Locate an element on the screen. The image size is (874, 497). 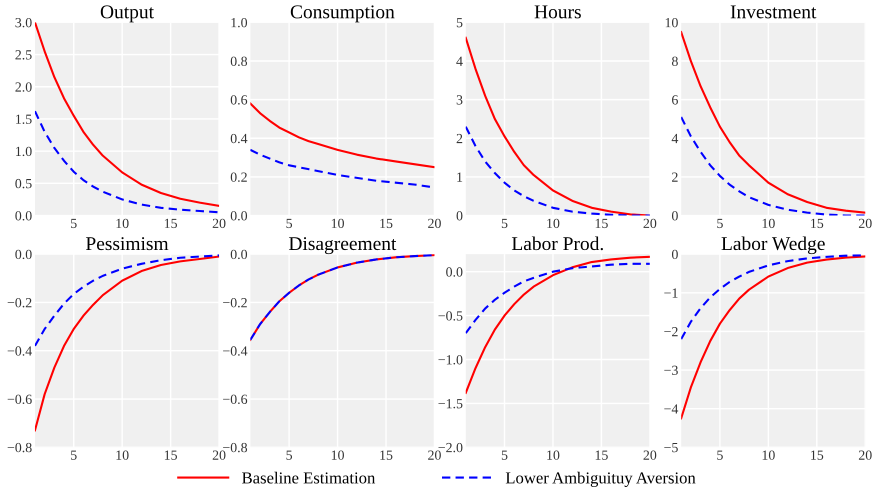
y-tick-label: 1.5 is located at coordinates (24, 119).